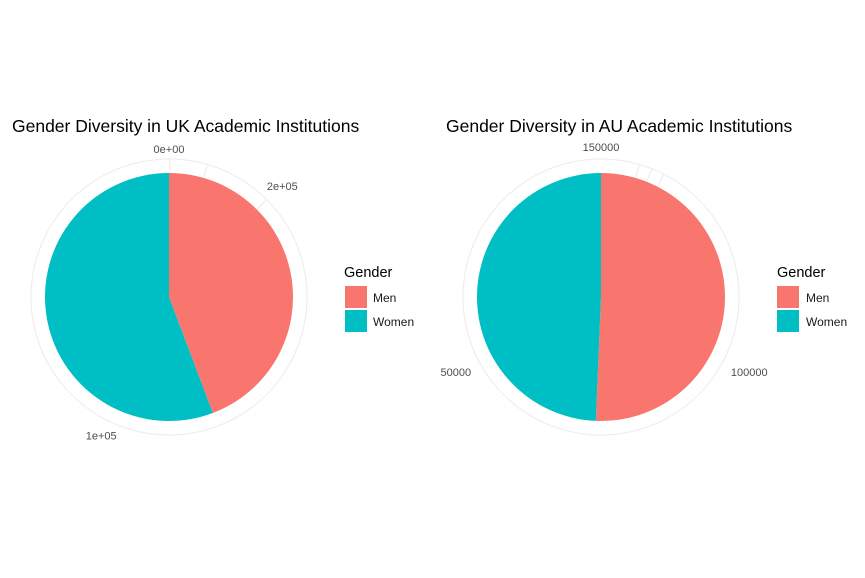 The width and height of the screenshot is (865, 578). What do you see at coordinates (788, 297) in the screenshot?
I see `au-legend-key-men` at bounding box center [788, 297].